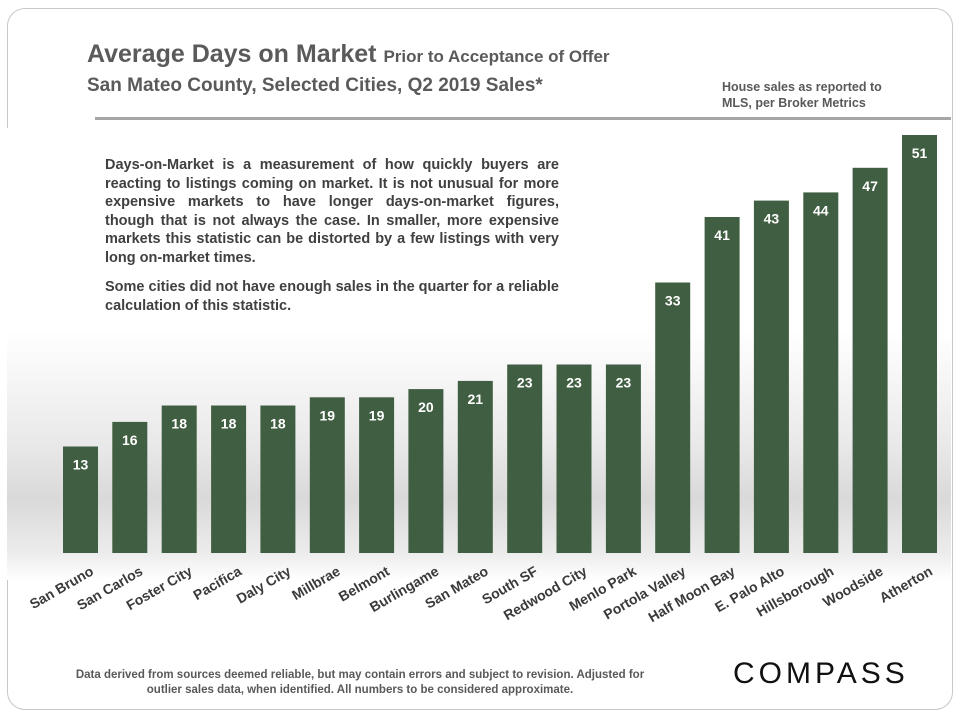 This screenshot has height=720, width=960. What do you see at coordinates (327, 475) in the screenshot?
I see `bar-millbrae` at bounding box center [327, 475].